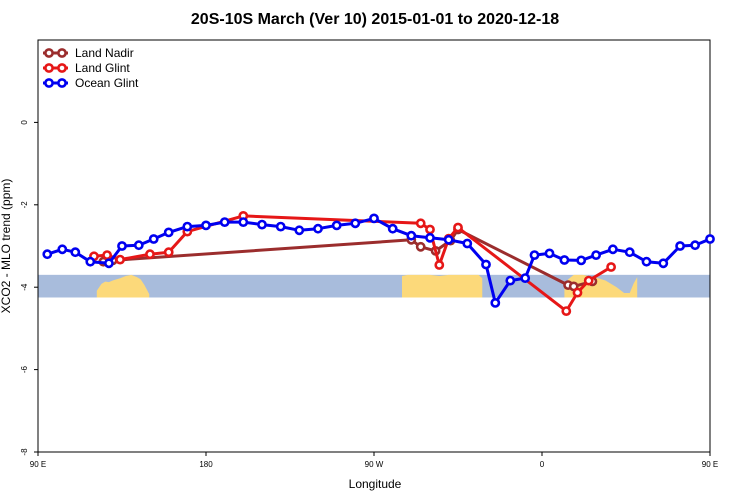 The height and width of the screenshot is (500, 750). Describe the element at coordinates (375, 484) in the screenshot. I see `x-axis-label: Longitude` at that location.